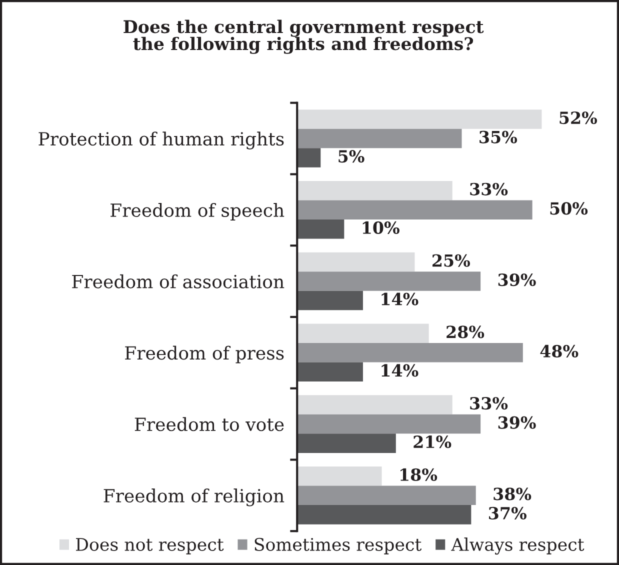 The image size is (619, 565). What do you see at coordinates (381, 227) in the screenshot?
I see `data-label: 10%` at bounding box center [381, 227].